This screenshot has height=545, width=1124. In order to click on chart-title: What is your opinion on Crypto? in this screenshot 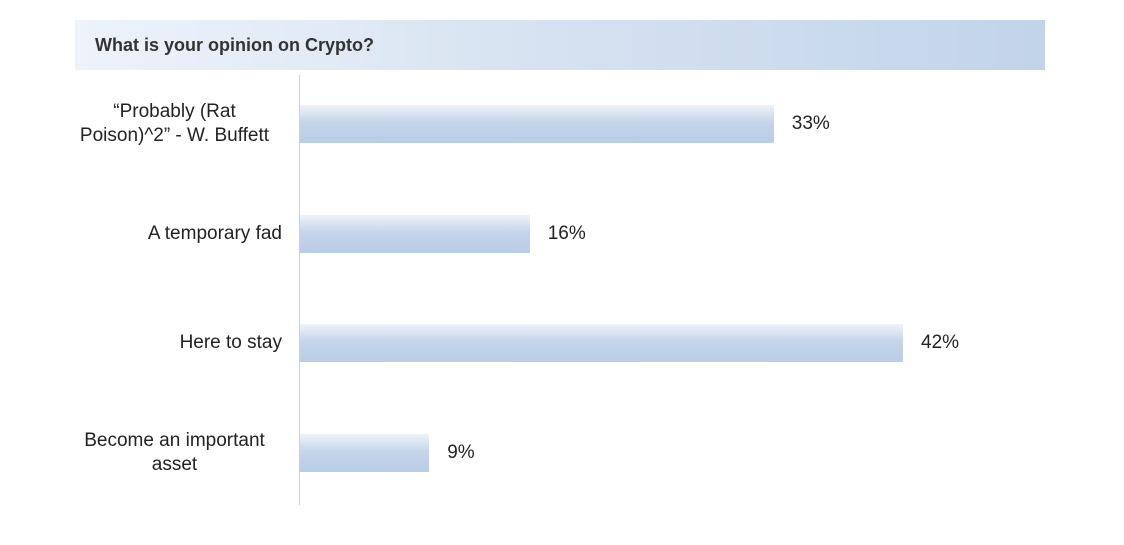, I will do `click(234, 45)`.